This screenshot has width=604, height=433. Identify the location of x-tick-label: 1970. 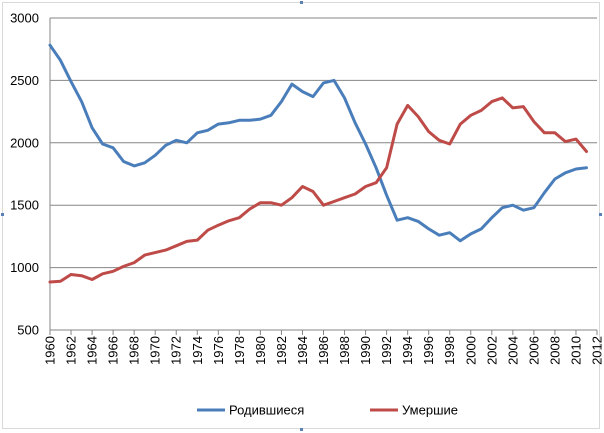
(155, 350).